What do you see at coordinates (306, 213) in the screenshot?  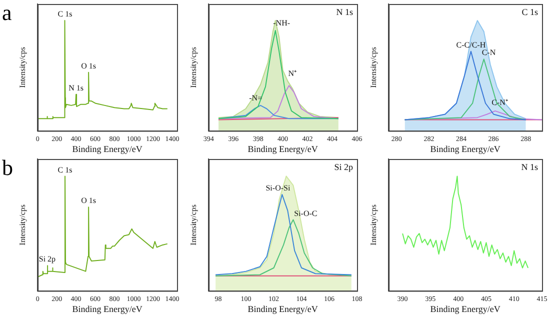 I see `annotation: Si-O-C` at bounding box center [306, 213].